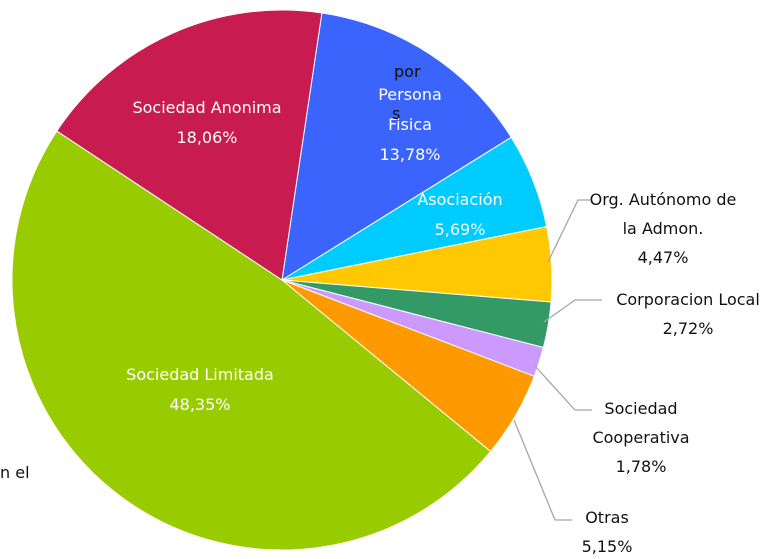 This screenshot has width=777, height=559. What do you see at coordinates (396, 113) in the screenshot?
I see `cropped-text: s` at bounding box center [396, 113].